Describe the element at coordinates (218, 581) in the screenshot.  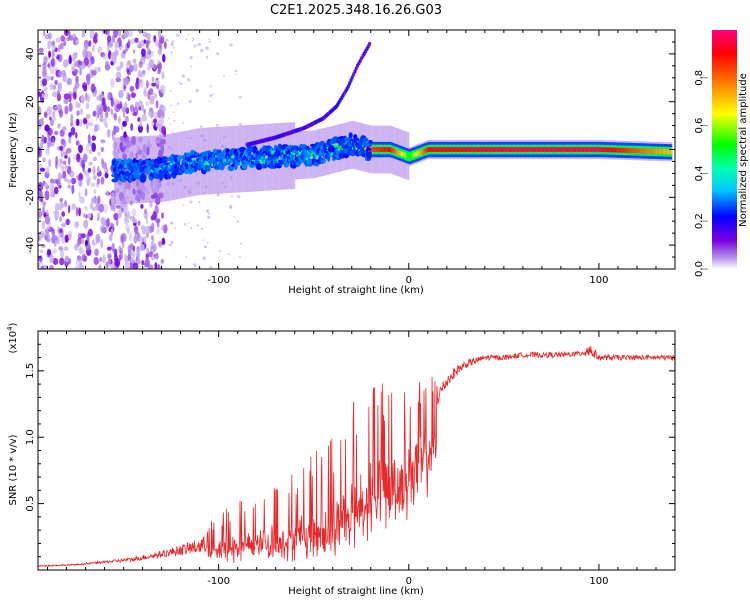
I see `x-tick-label: -100` at that location.